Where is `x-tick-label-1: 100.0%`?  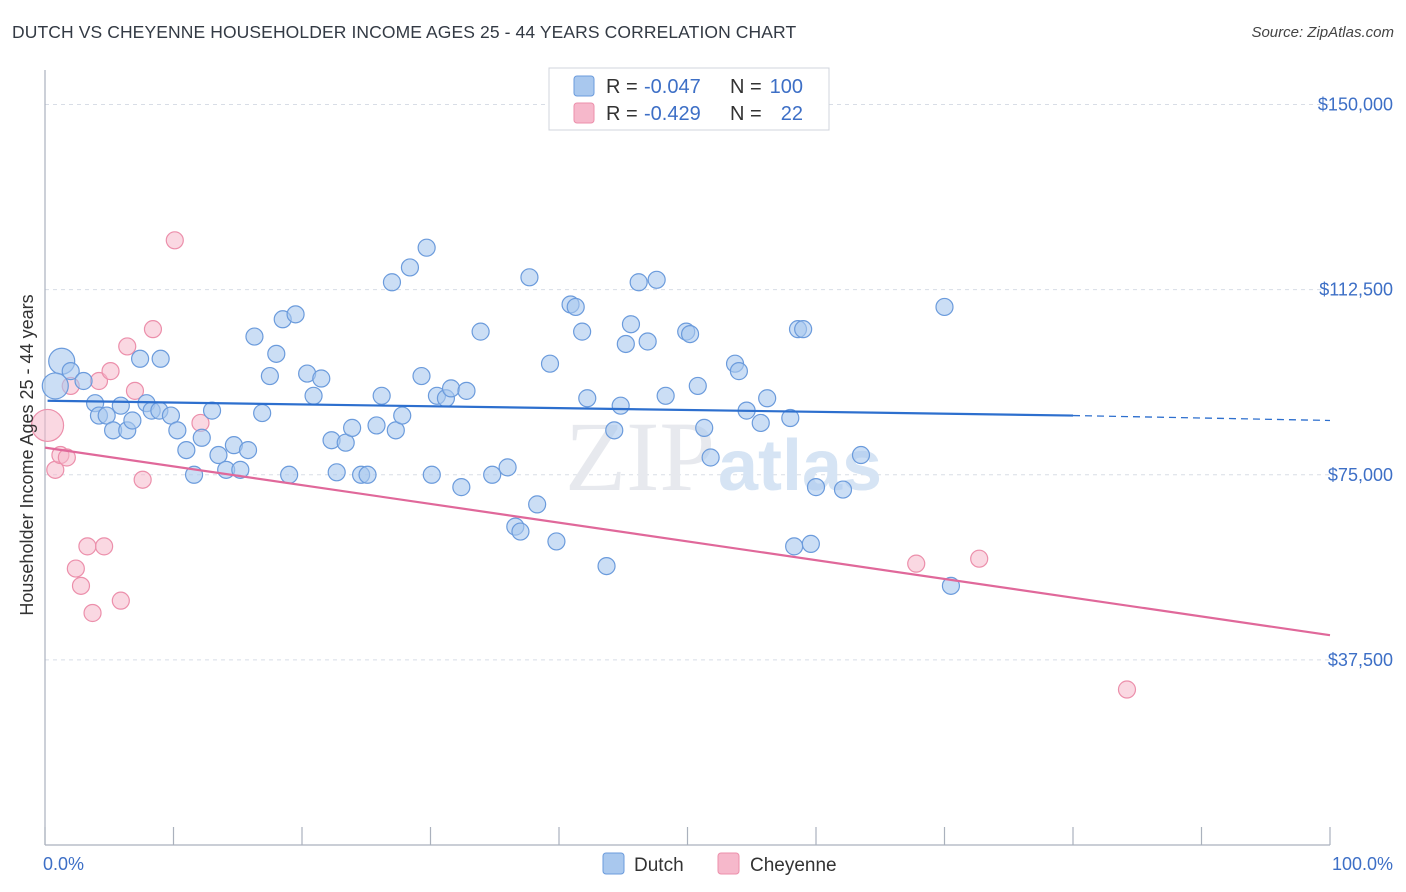 x-tick-label-1: 100.0% is located at coordinates (1362, 864).